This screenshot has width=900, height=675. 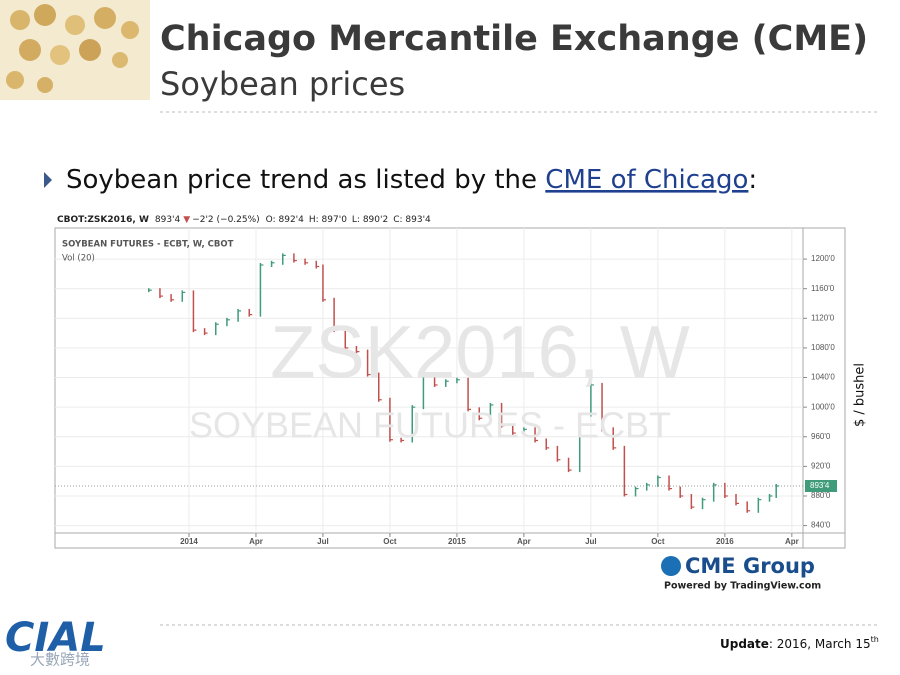 I want to click on y-axis-label: $ / bushel, so click(x=860, y=395).